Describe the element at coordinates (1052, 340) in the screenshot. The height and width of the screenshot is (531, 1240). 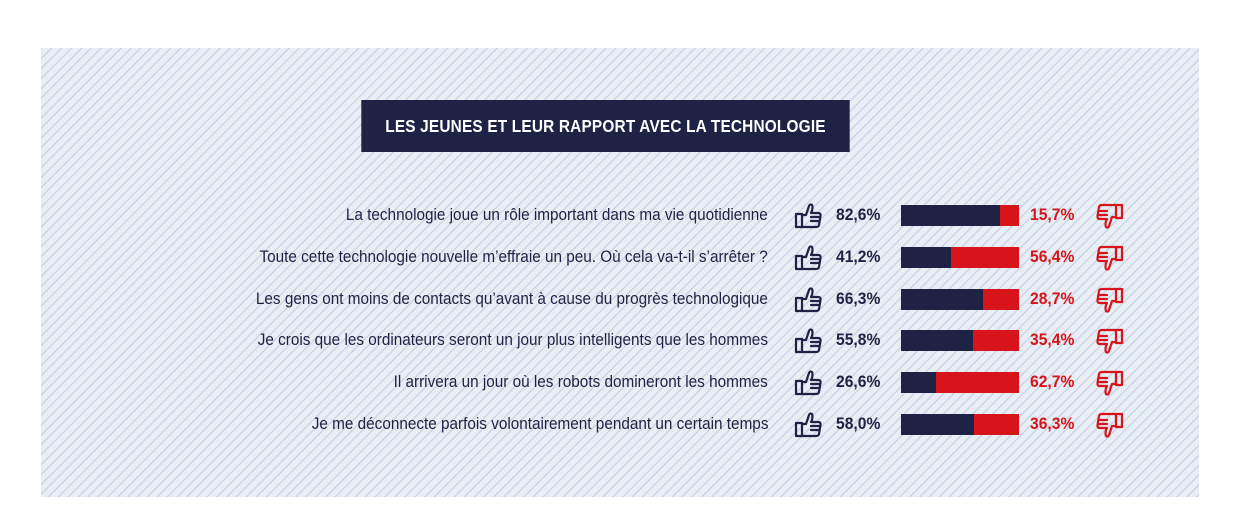
I see `disagree-value-label: 35,4%` at that location.